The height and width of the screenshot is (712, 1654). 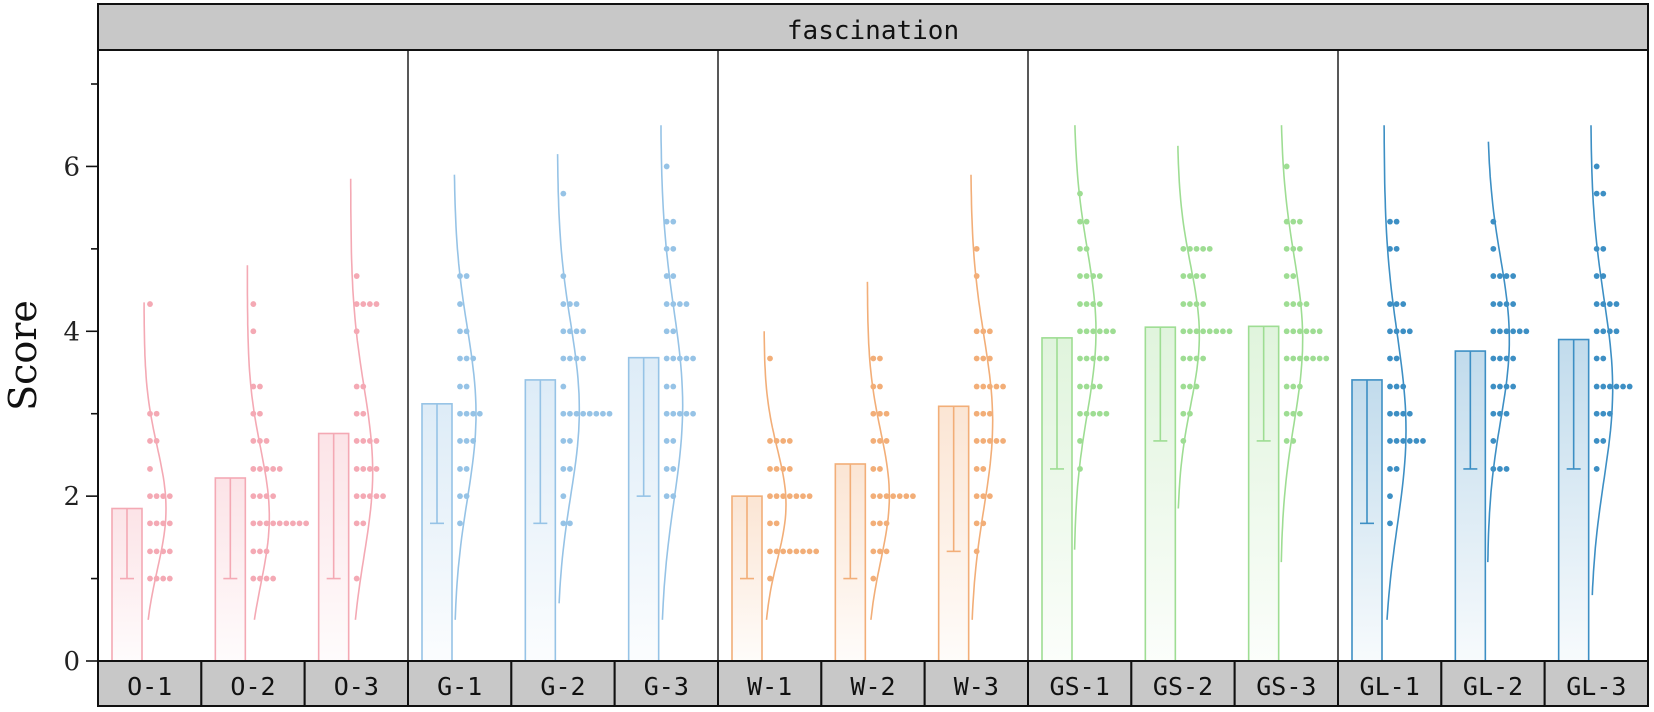 I want to click on category-label-o-3: O-3, so click(x=356, y=686).